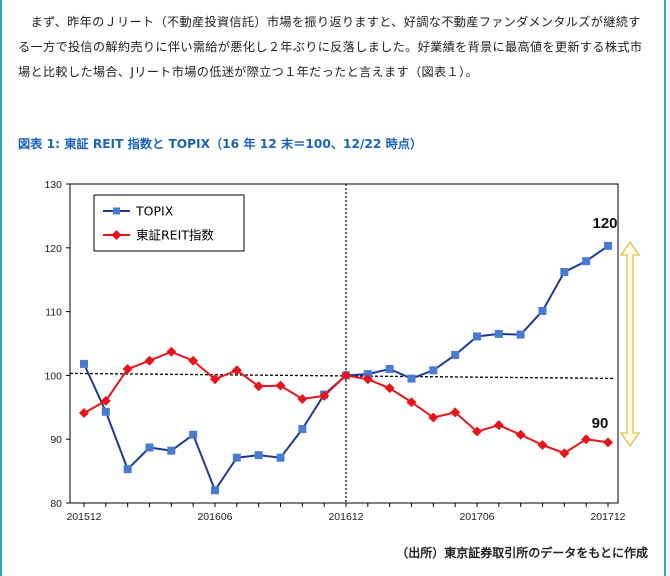 This screenshot has height=576, width=670. Describe the element at coordinates (522, 553) in the screenshot. I see `source-note: （出所）東京証券取引所のデータをもとに作成` at that location.